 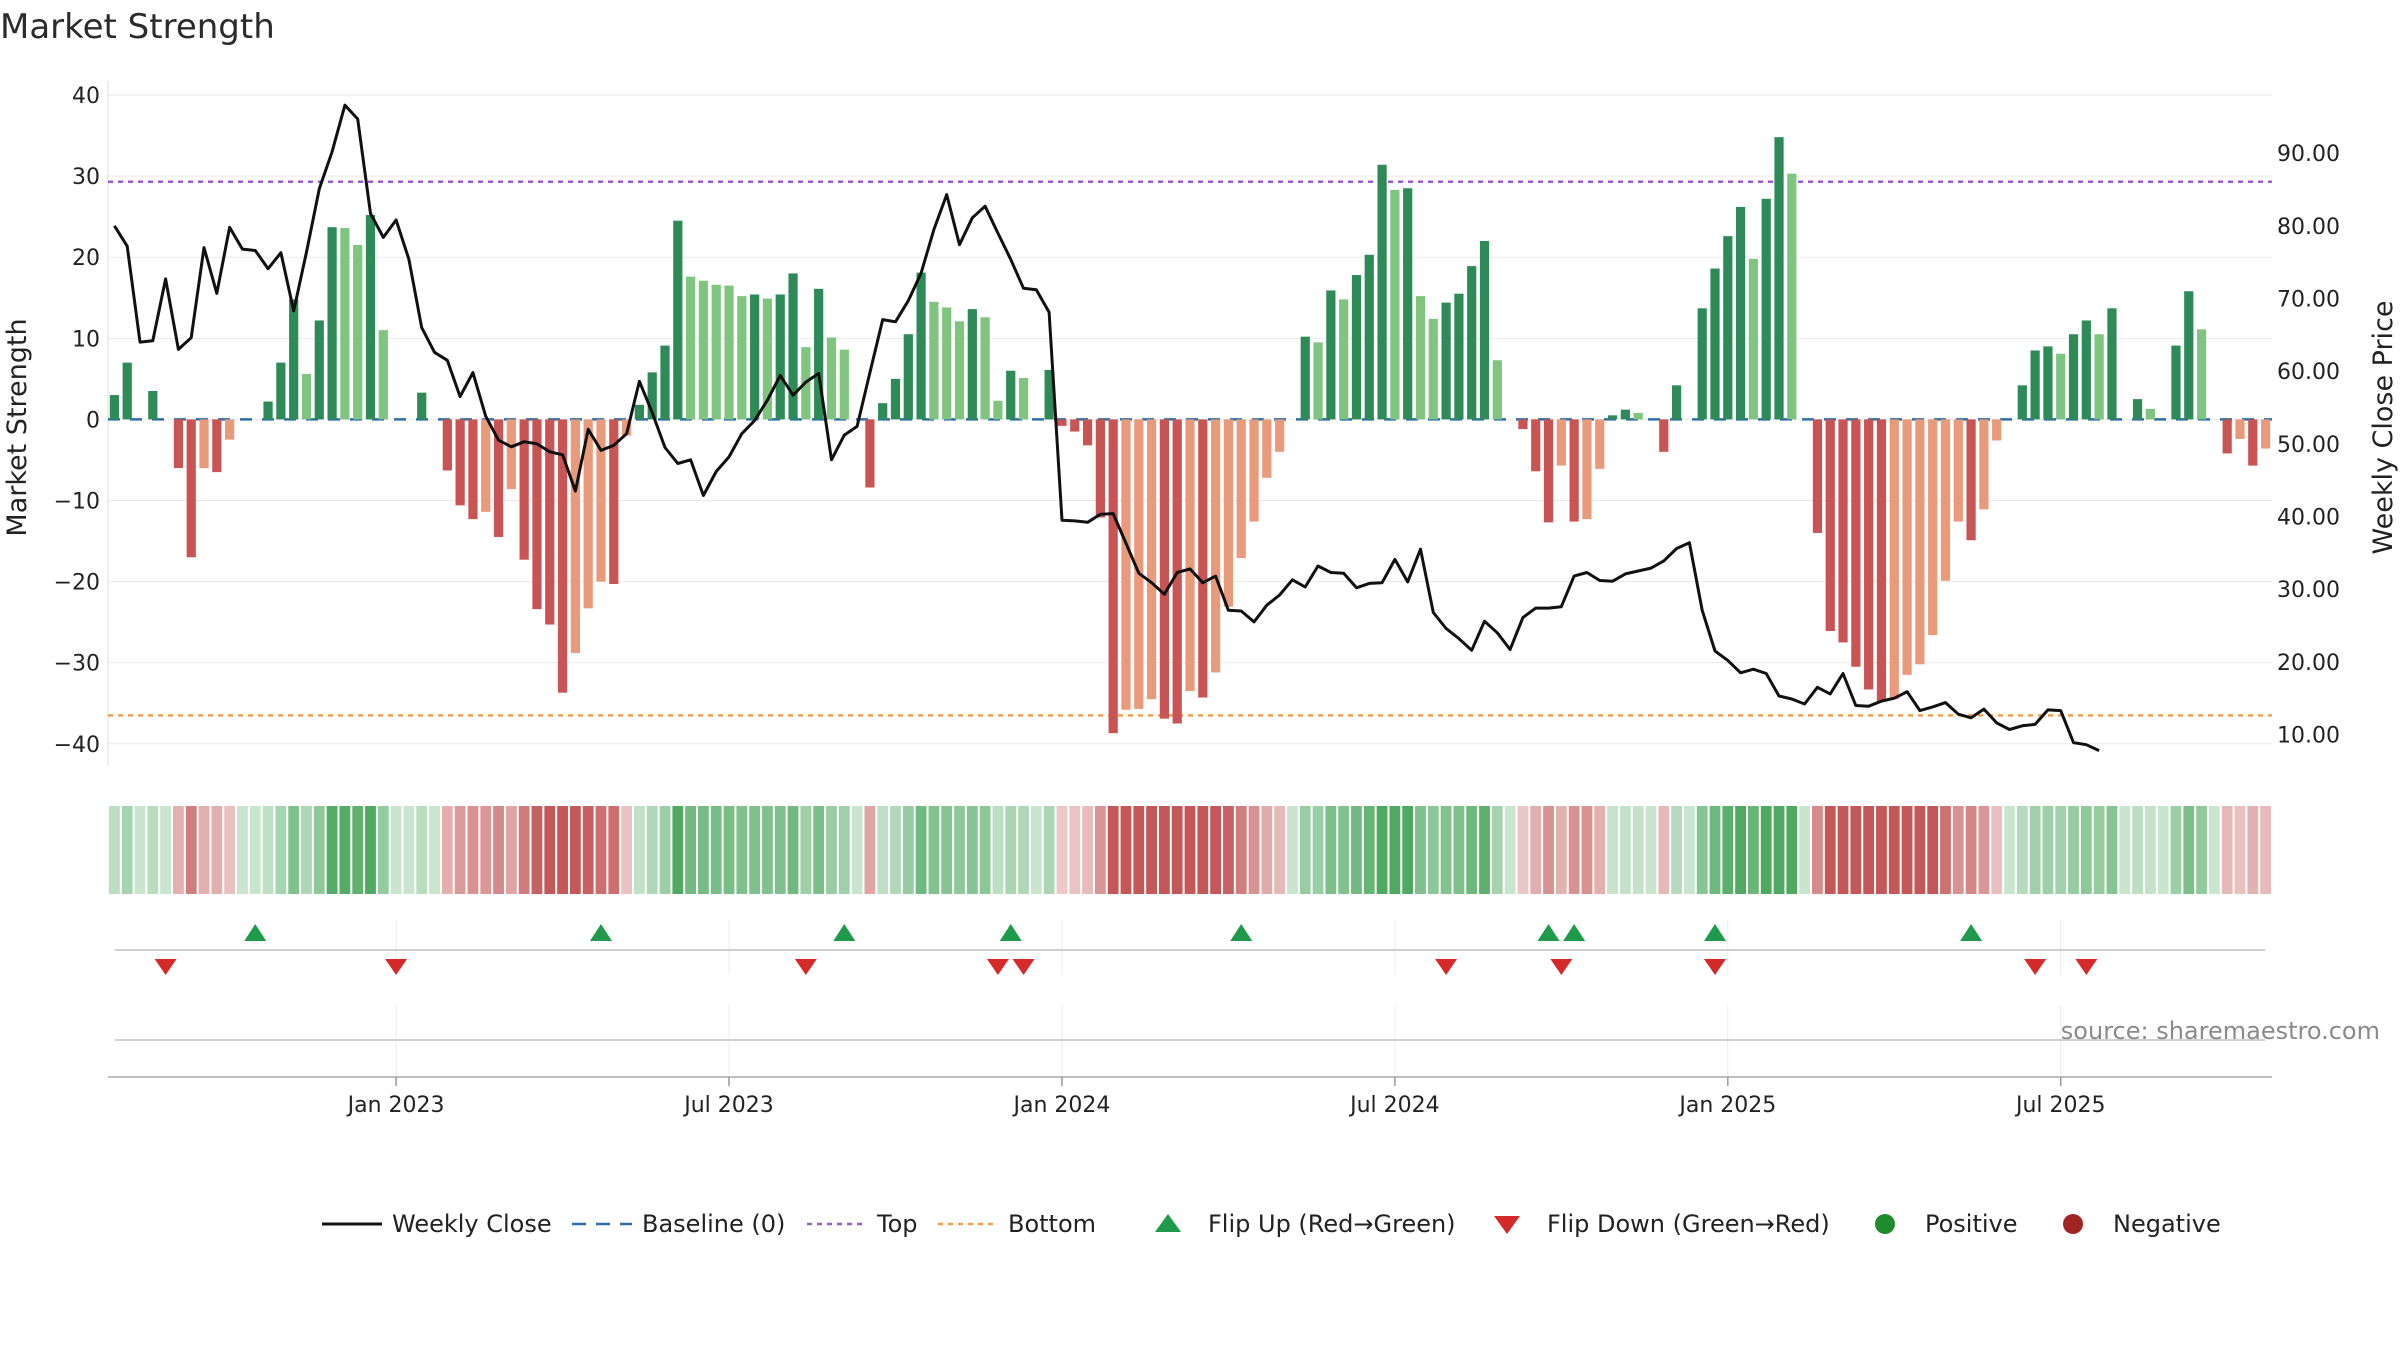 I want to click on legend-item: Baseline (0), so click(x=678, y=1224).